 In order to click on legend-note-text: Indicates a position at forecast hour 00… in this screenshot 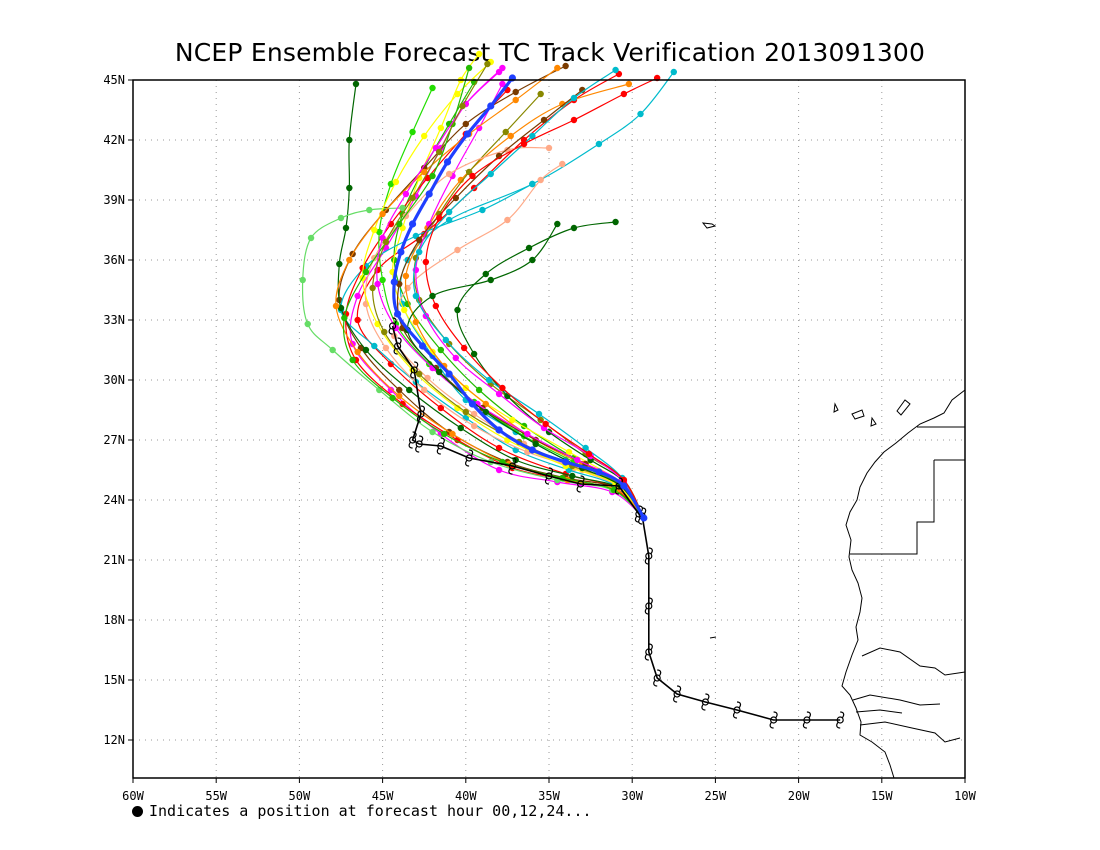, I will do `click(370, 811)`.